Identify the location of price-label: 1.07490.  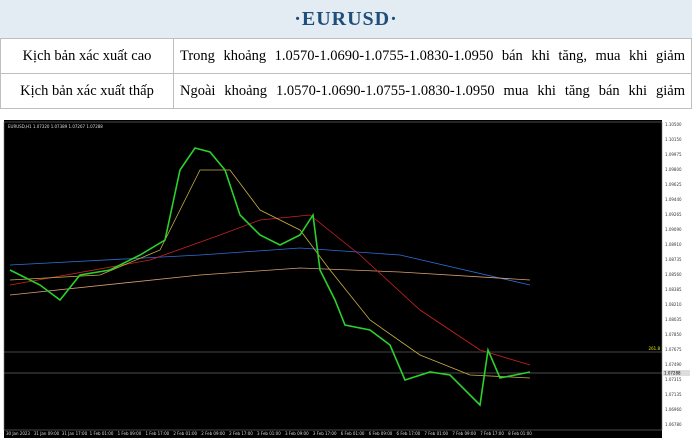
(673, 364).